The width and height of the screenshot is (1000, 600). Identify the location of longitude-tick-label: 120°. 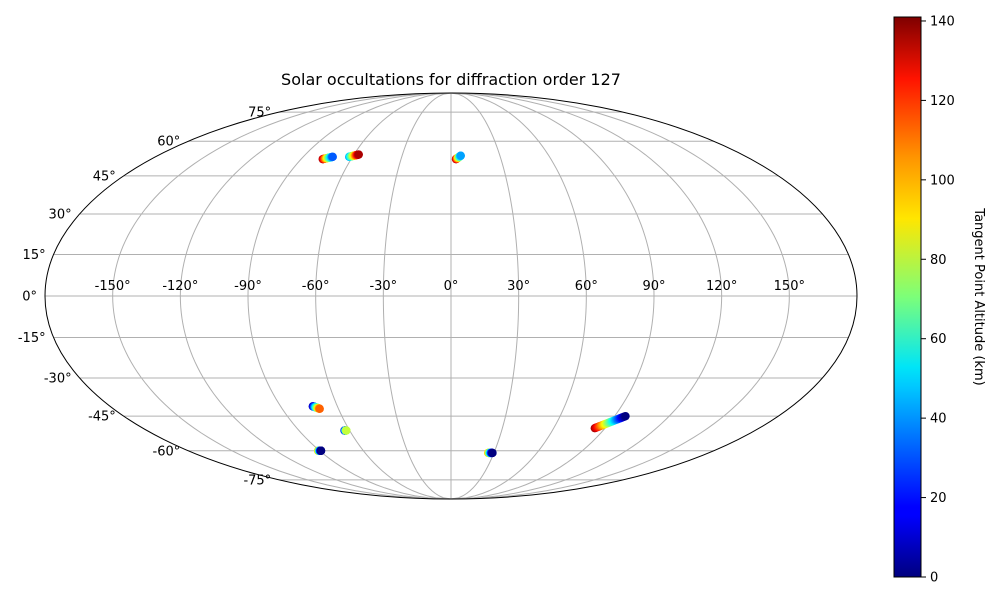
(721, 286).